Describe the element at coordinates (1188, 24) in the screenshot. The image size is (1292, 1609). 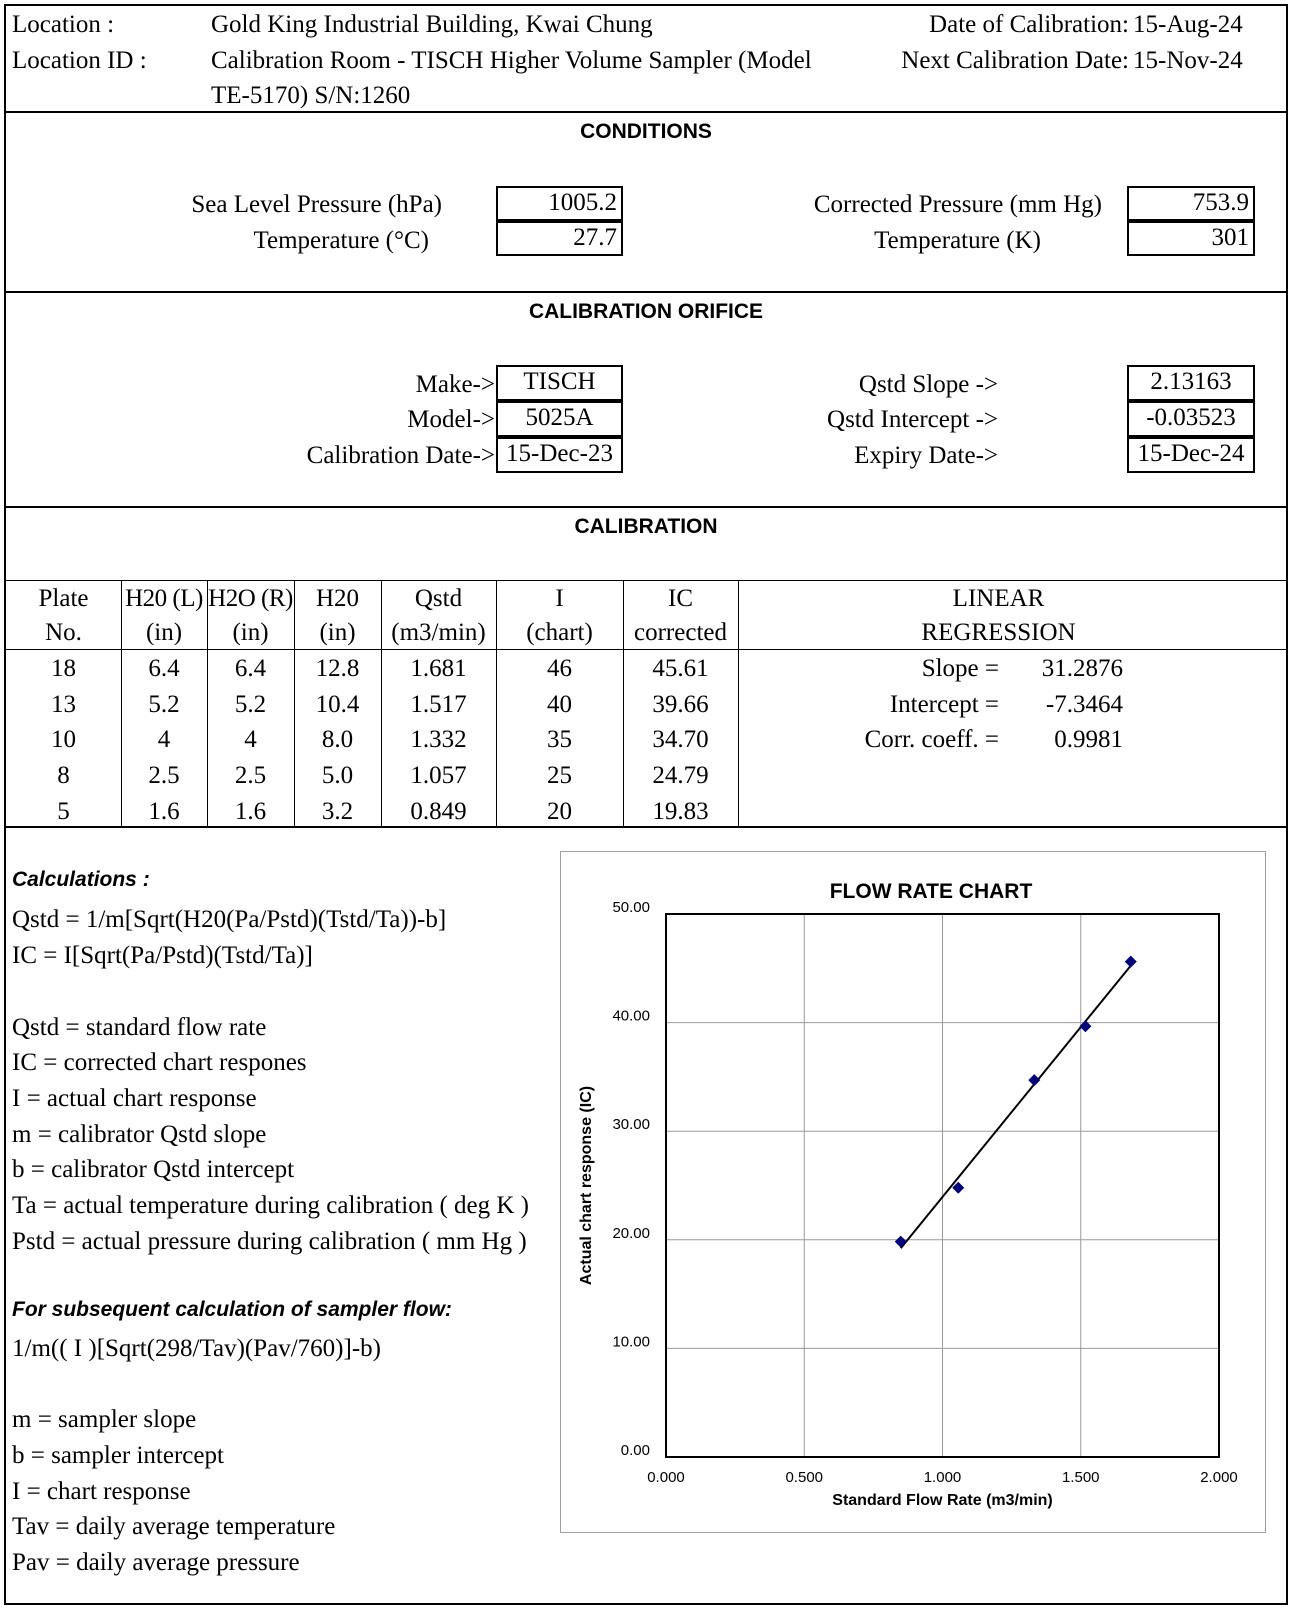
I see `calibration-date-value: 15-Aug-24` at that location.